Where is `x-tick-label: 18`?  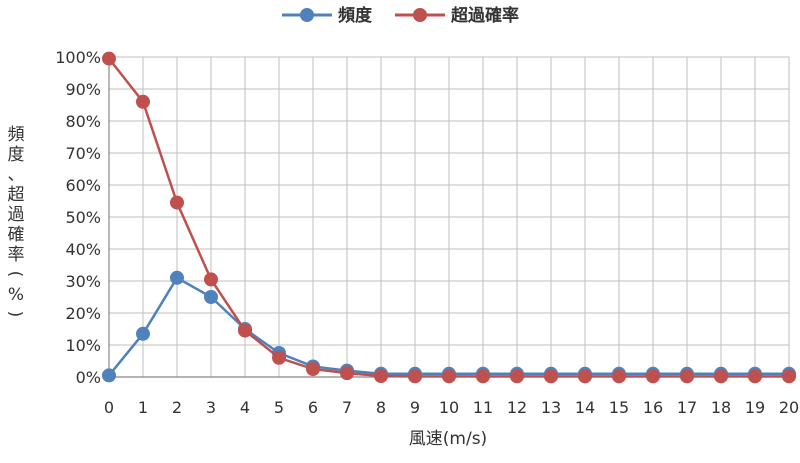
x-tick-label: 18 is located at coordinates (721, 407).